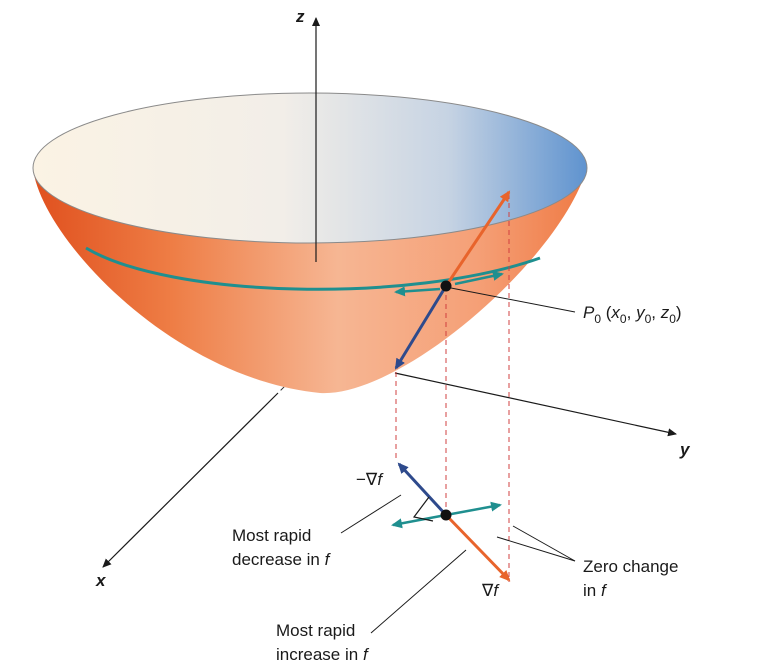  What do you see at coordinates (282, 547) in the screenshot?
I see `decrease-label: Most rapid decrease in f` at bounding box center [282, 547].